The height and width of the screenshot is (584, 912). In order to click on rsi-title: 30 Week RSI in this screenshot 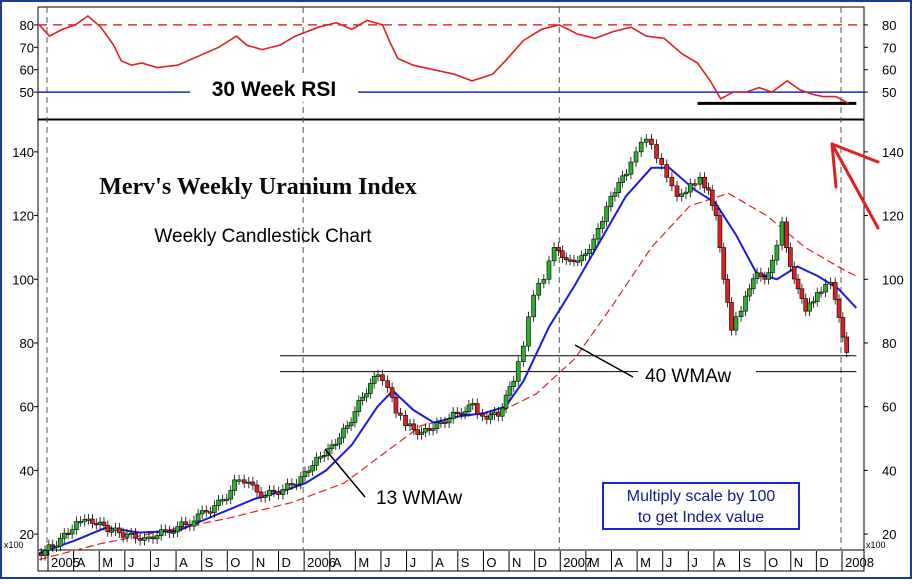, I will do `click(274, 89)`.